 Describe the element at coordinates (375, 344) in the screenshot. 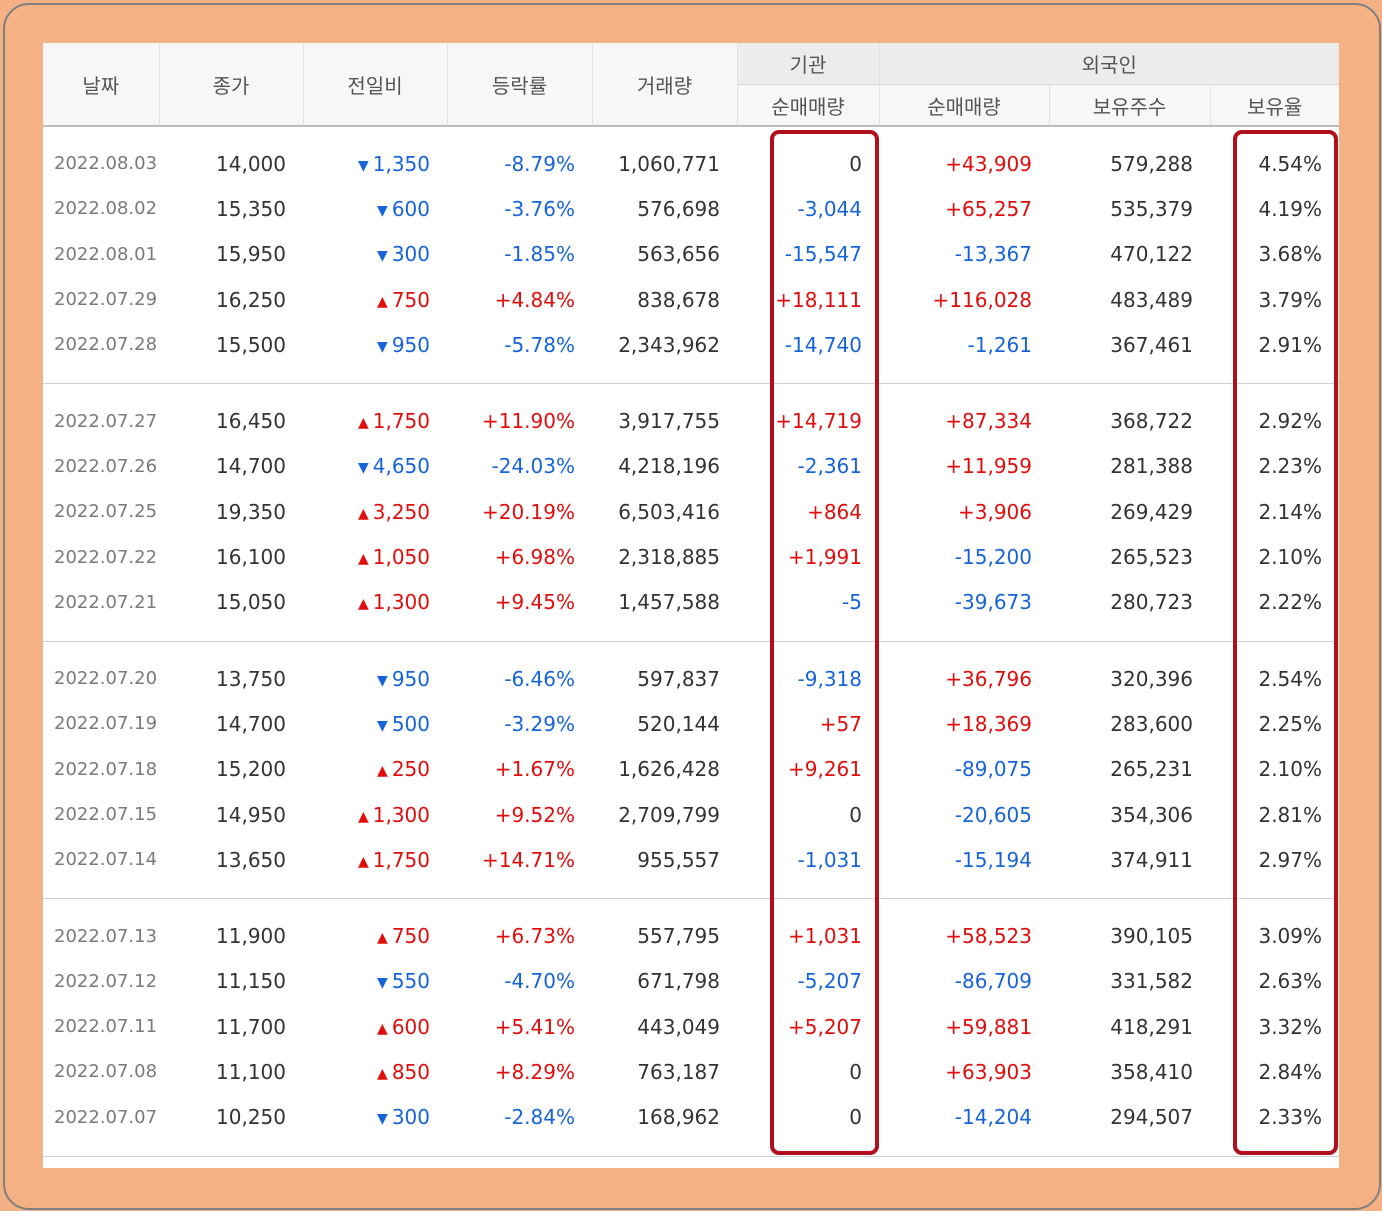

I see `cell-change: ▼ 950` at that location.